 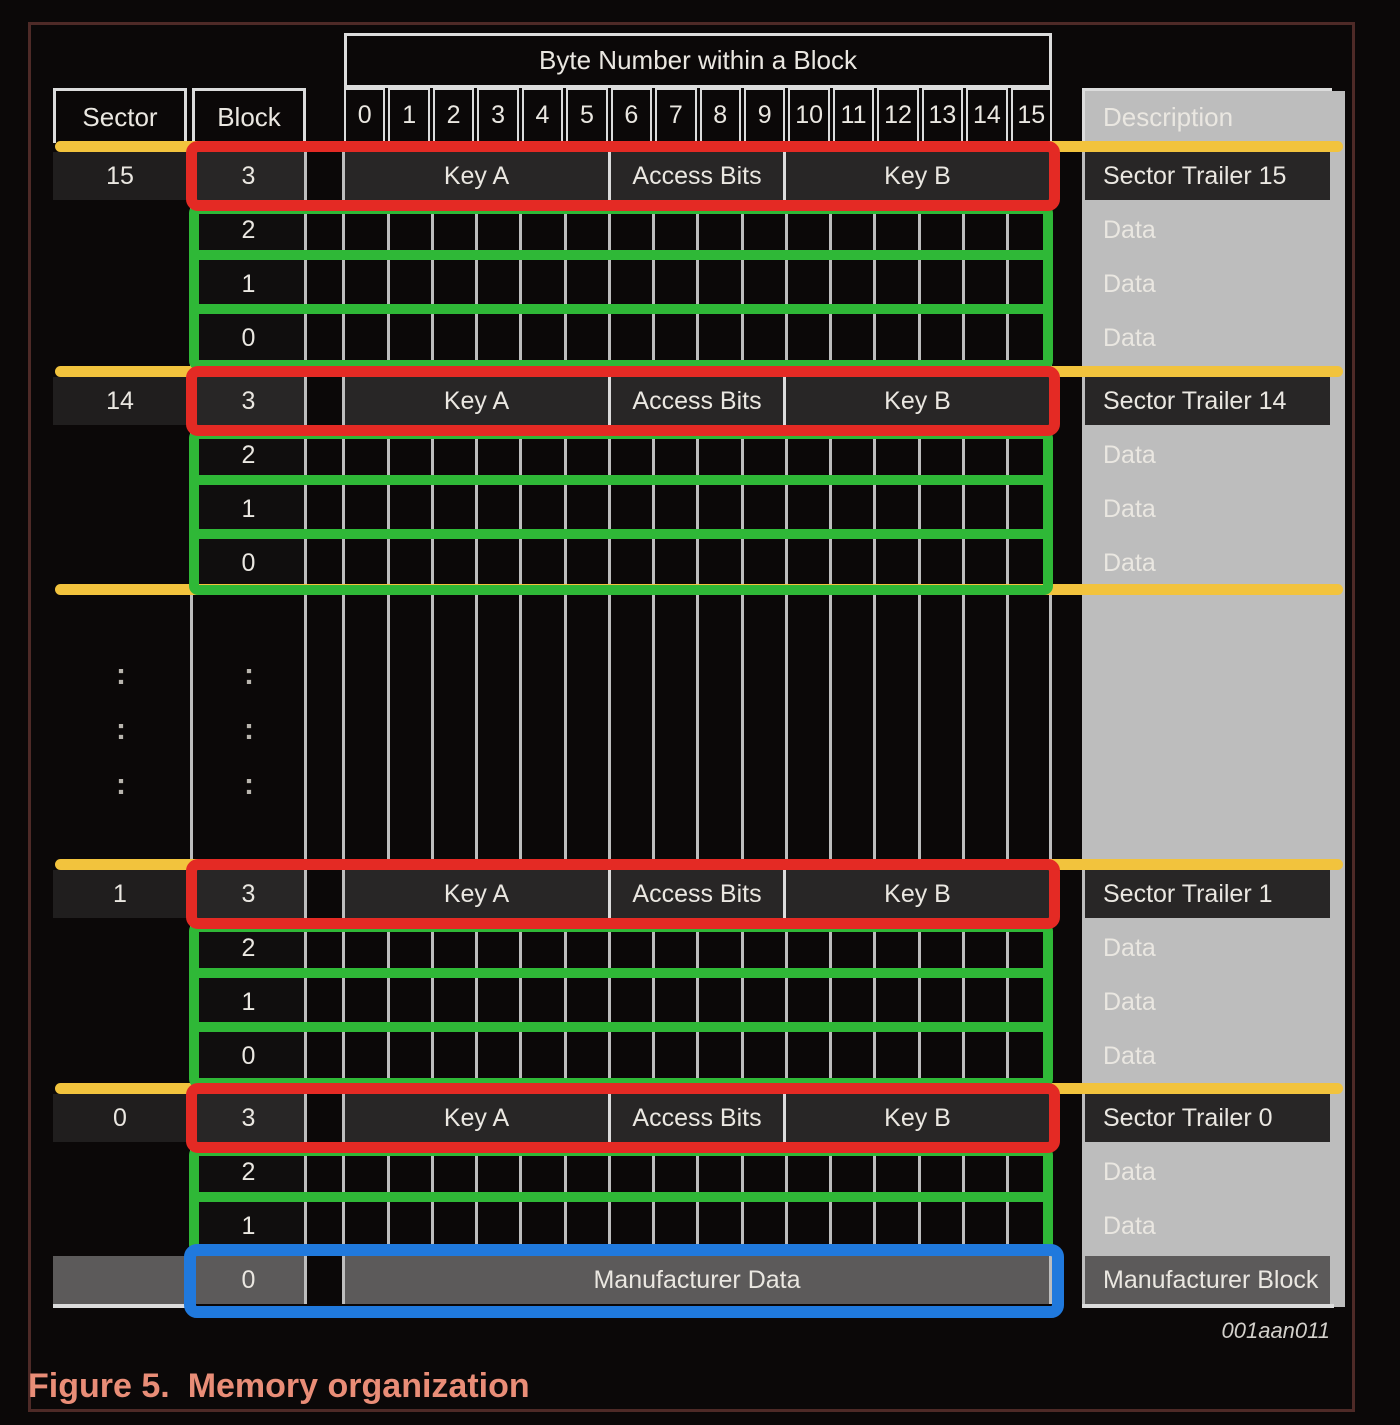 What do you see at coordinates (698, 115) in the screenshot?
I see `byte-number-row: 0 1 2 3 4 5 6 7 8 9 10 11 12 13 14 15` at bounding box center [698, 115].